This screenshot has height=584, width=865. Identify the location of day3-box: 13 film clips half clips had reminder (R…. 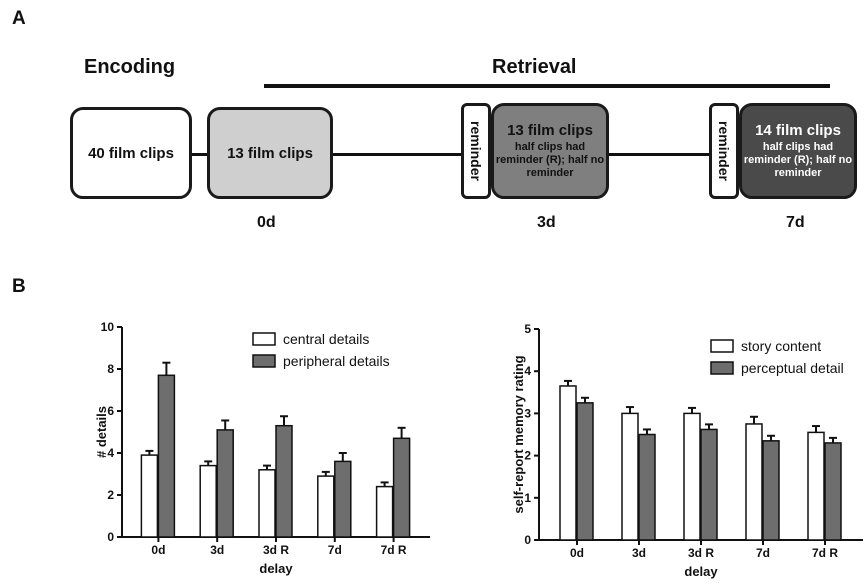
(550, 151).